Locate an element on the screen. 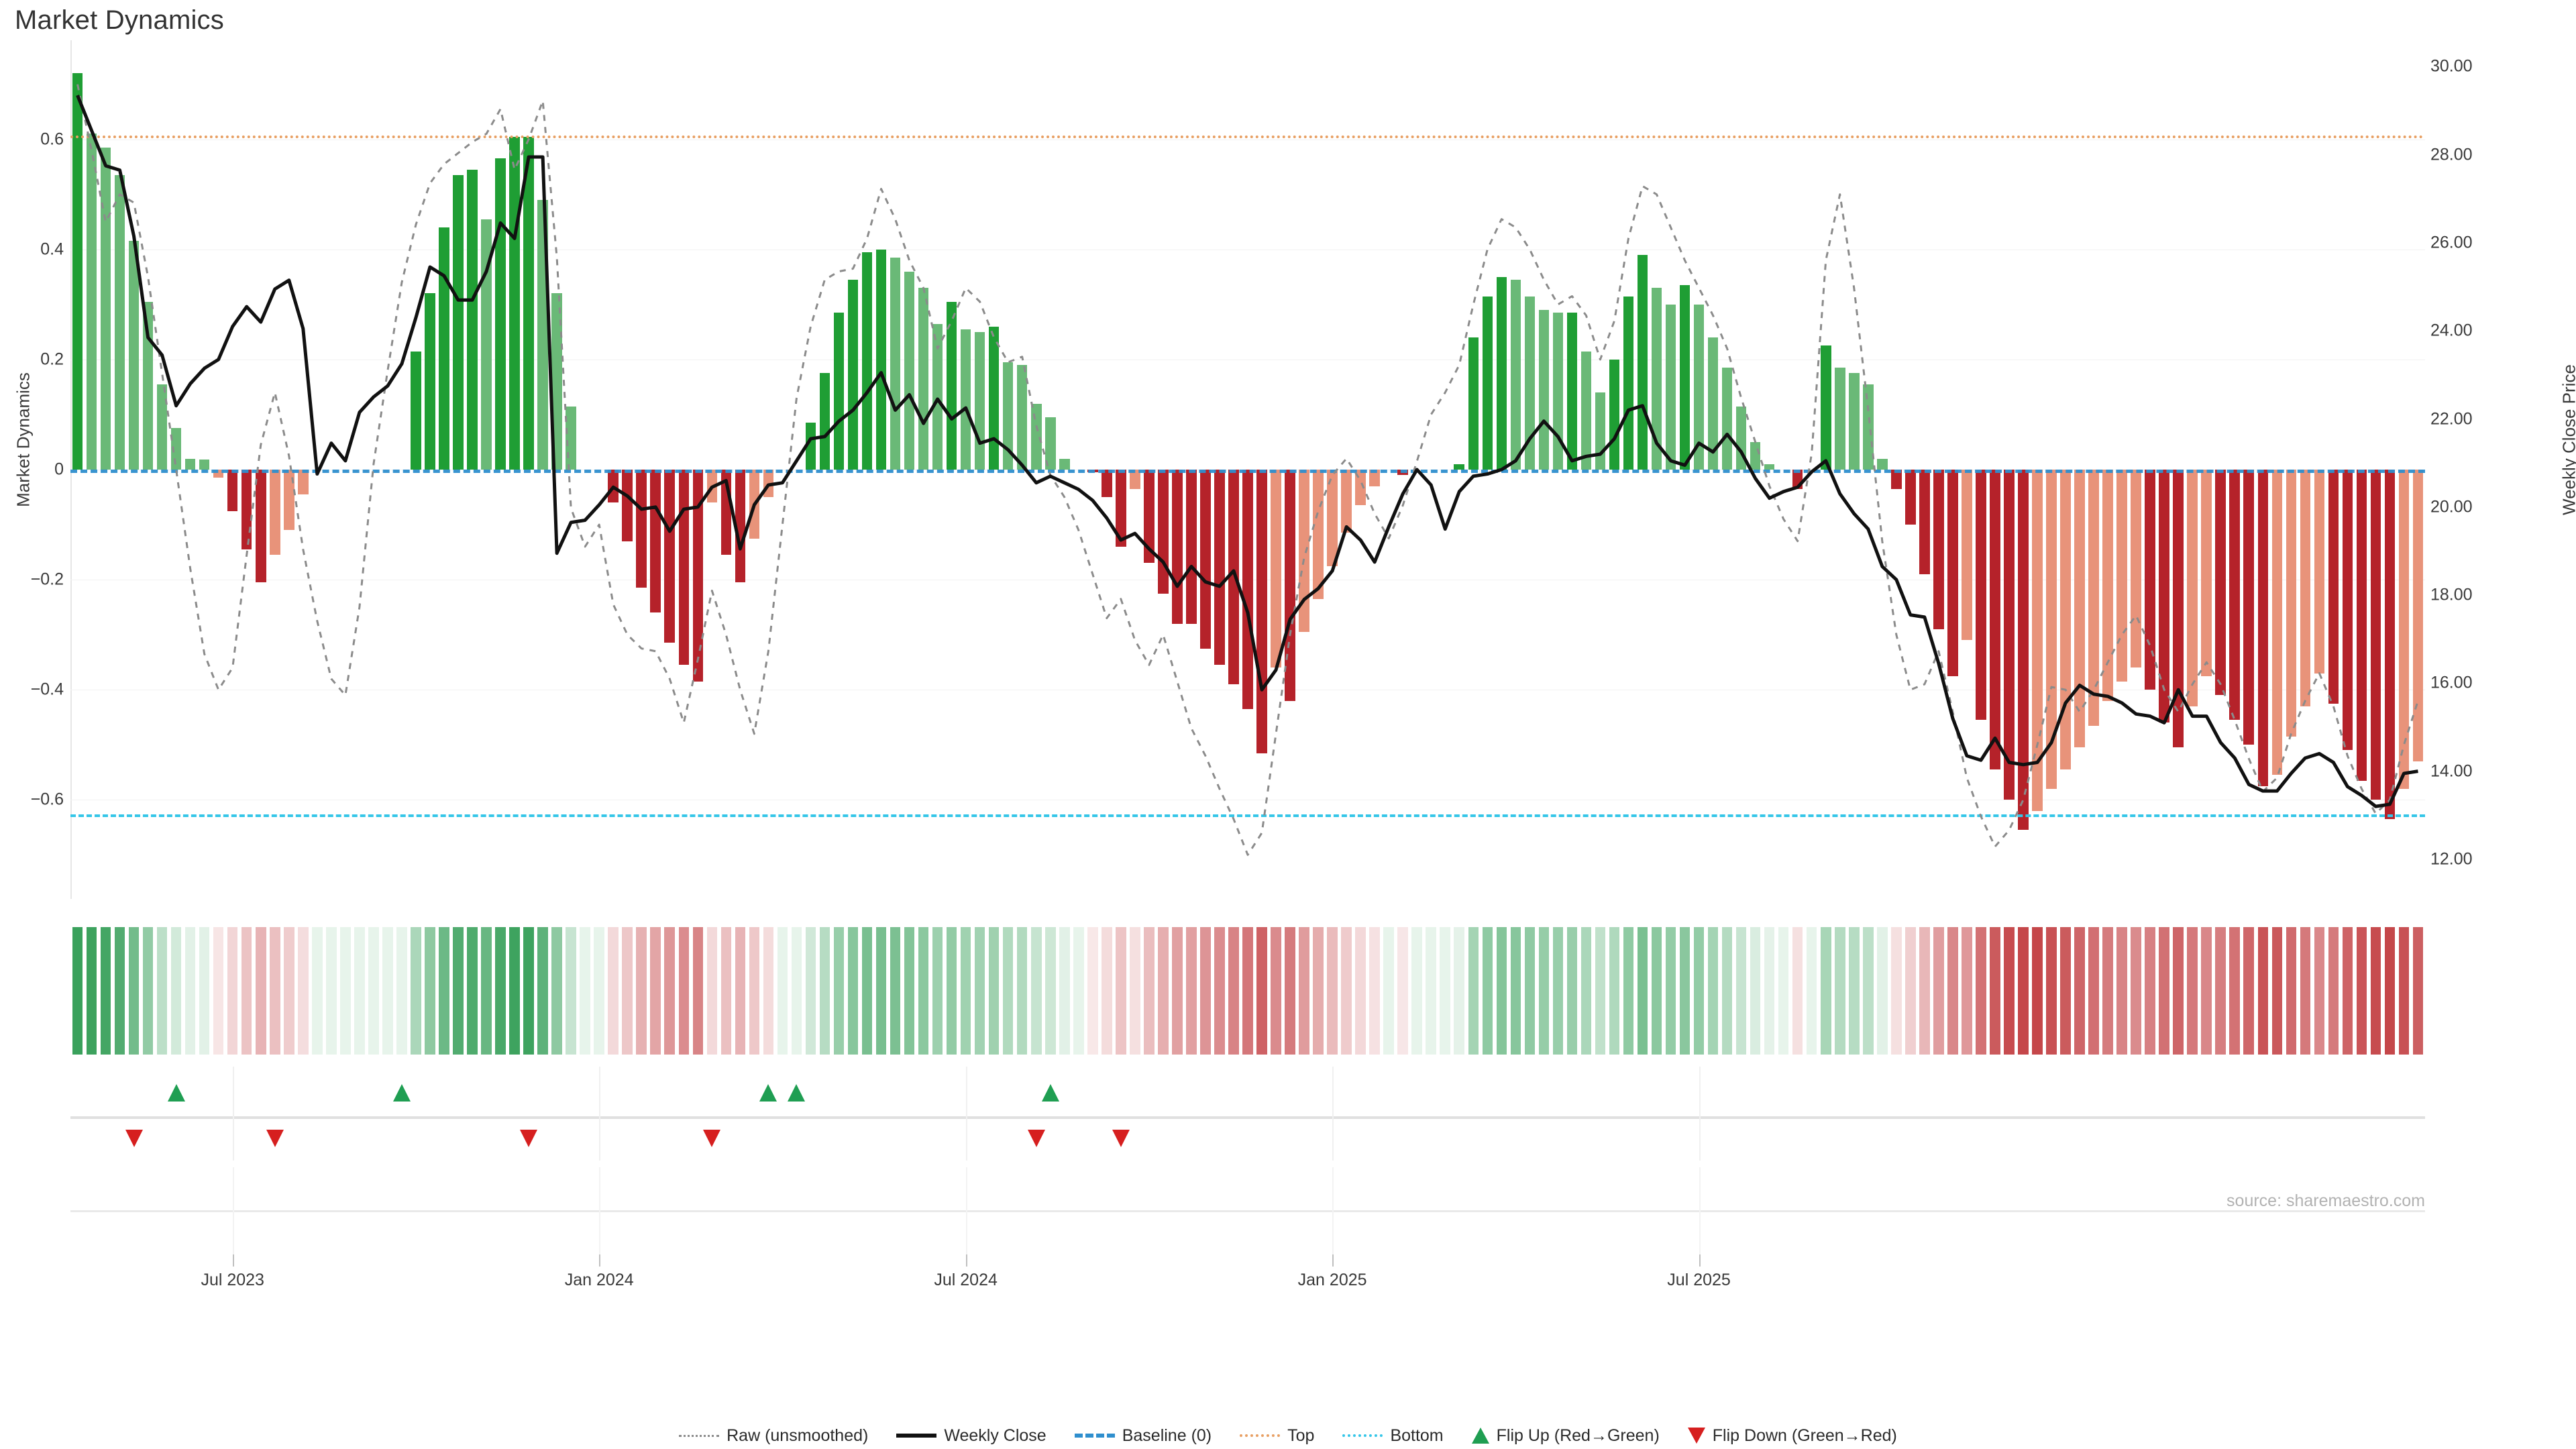 This screenshot has height=1449, width=2576. right-y-tick-label: 14.00 is located at coordinates (2451, 771).